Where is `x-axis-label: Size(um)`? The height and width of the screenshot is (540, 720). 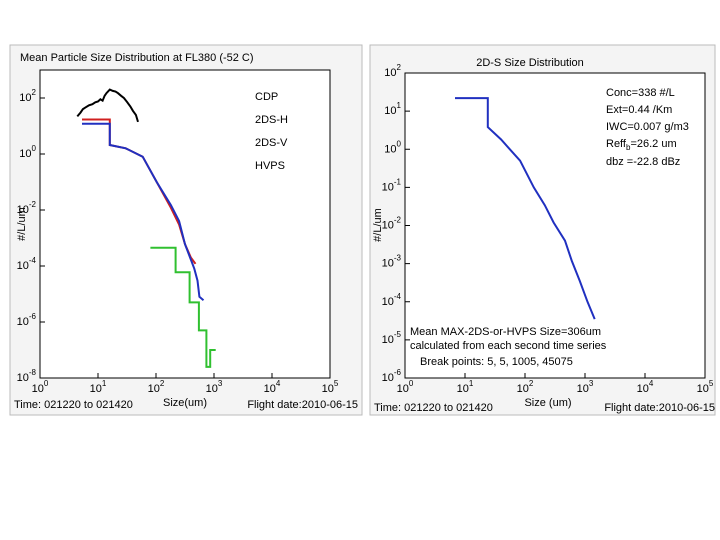 x-axis-label: Size(um) is located at coordinates (185, 403).